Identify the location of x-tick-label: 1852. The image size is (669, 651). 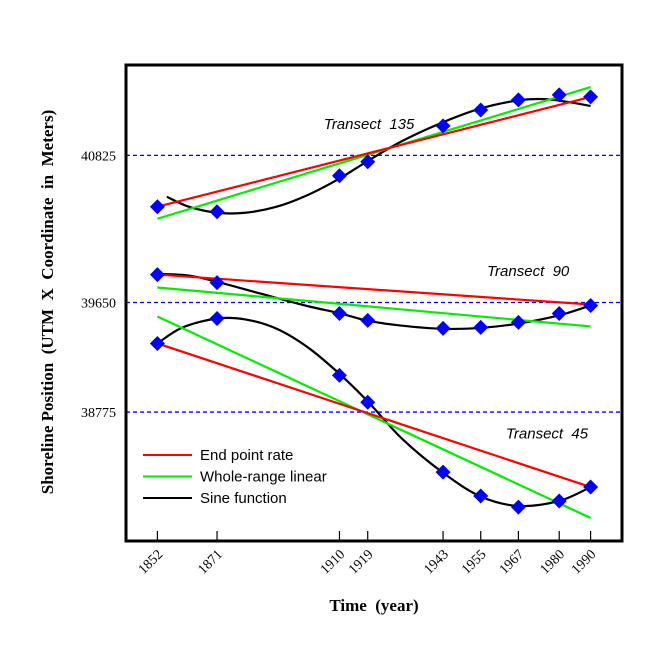
(151, 562).